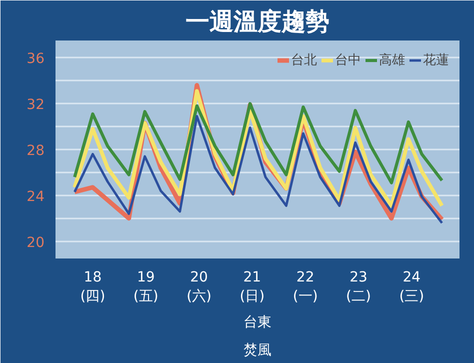 Image resolution: width=474 pixels, height=363 pixels. I want to click on x-tick-label: 24 (三), so click(411, 287).